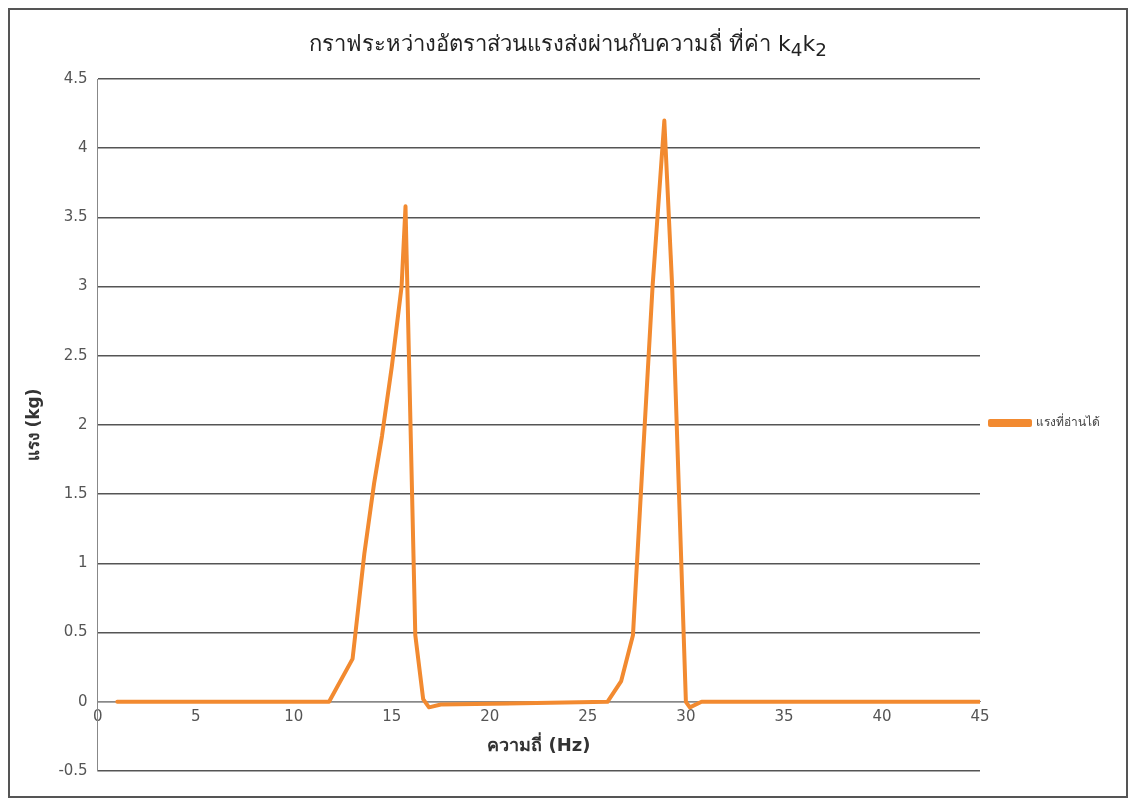  What do you see at coordinates (83, 562) in the screenshot?
I see `y-tick-label: 1` at bounding box center [83, 562].